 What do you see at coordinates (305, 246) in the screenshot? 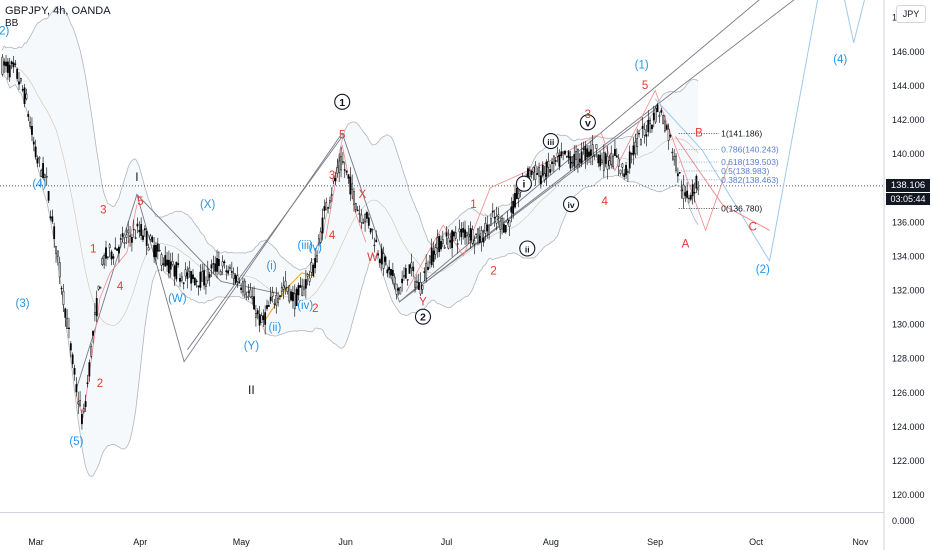
I see `wave-label: (iii)` at bounding box center [305, 246].